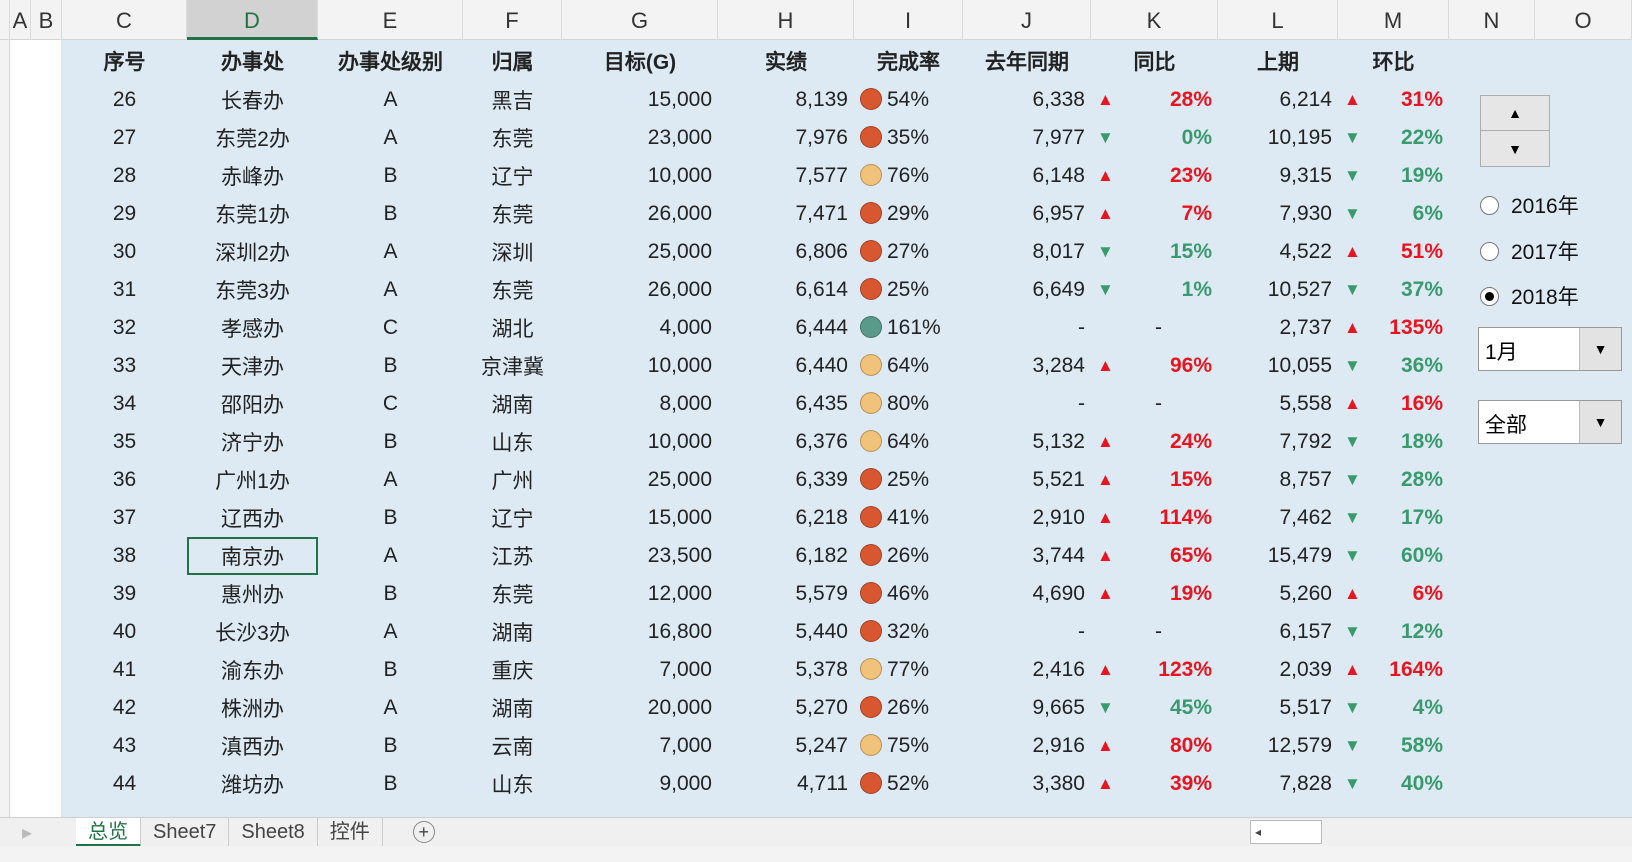 This screenshot has width=1632, height=862. I want to click on column-header-a: A, so click(20, 20).